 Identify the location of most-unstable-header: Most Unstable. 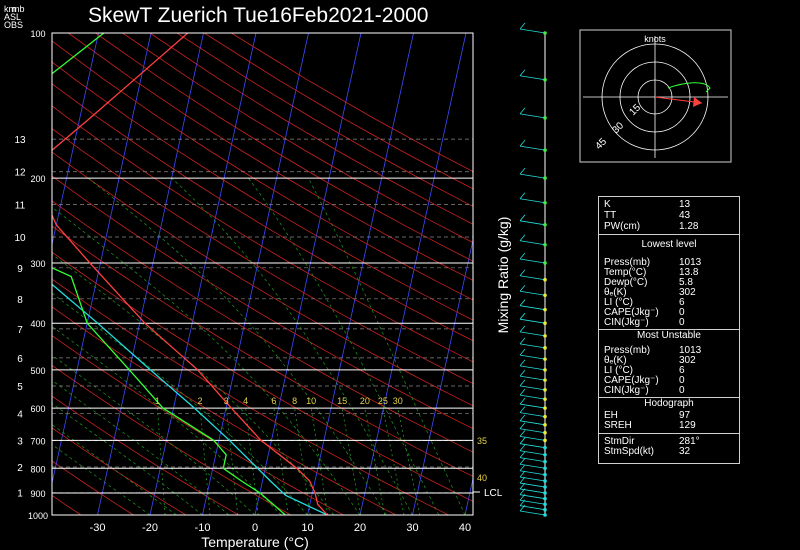
(669, 335).